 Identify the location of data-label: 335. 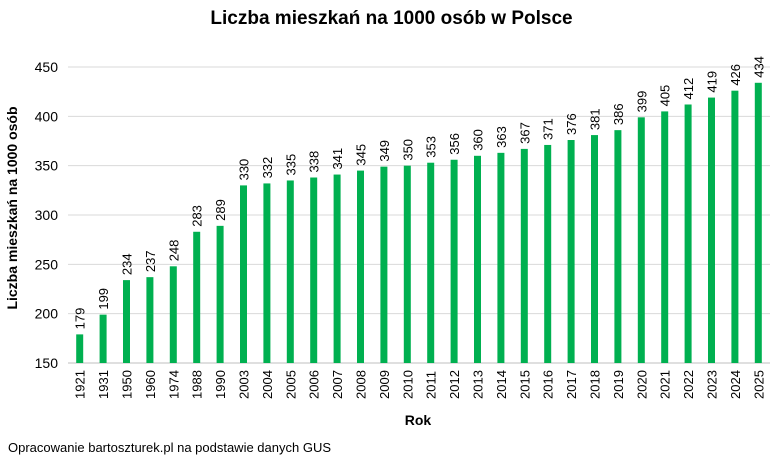
(290, 165).